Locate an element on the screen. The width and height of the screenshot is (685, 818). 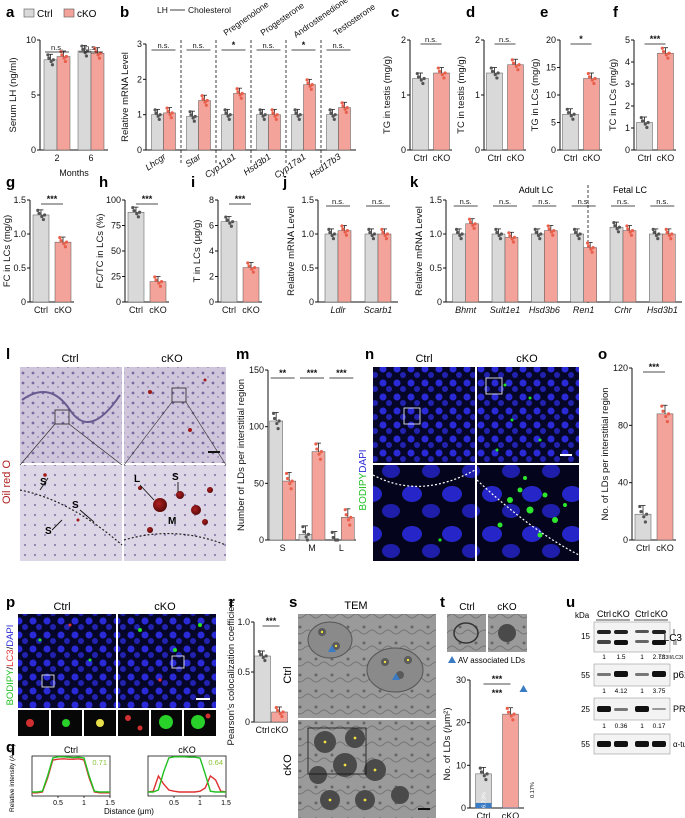
y-tick-label: 0.5 is located at coordinates (307, 268).